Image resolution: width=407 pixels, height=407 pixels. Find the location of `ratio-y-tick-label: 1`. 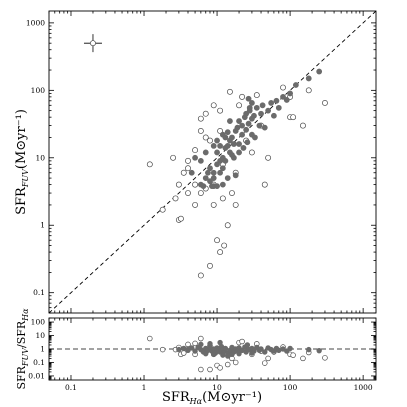

ratio-y-tick-label: 1 is located at coordinates (42, 349).